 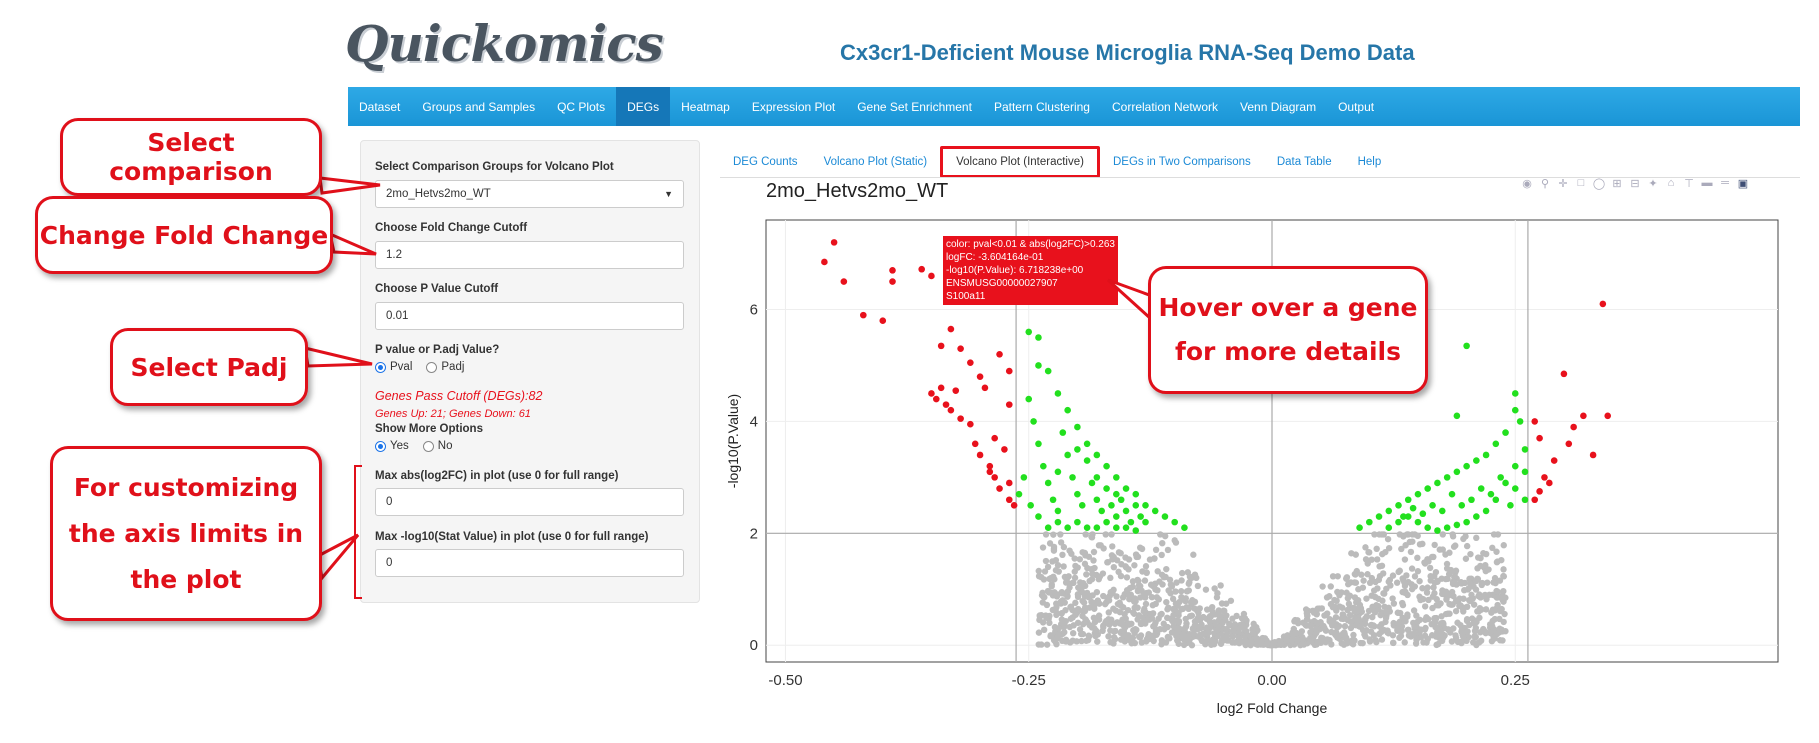 I want to click on tab-help: Help, so click(x=1369, y=162).